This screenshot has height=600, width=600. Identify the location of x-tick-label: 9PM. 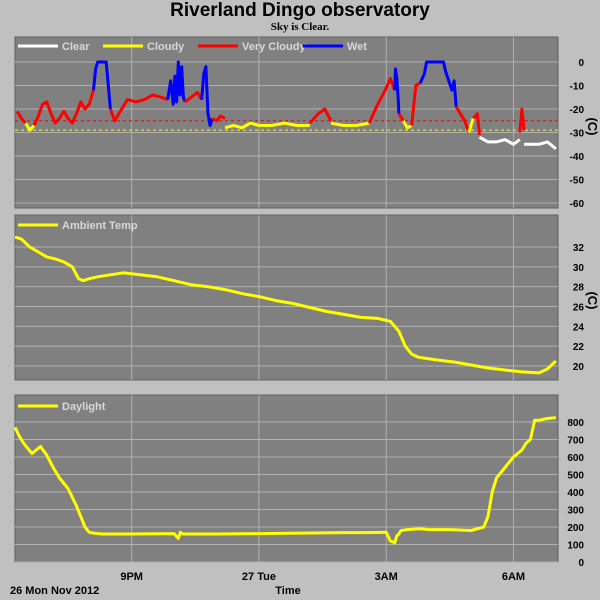
(131, 577).